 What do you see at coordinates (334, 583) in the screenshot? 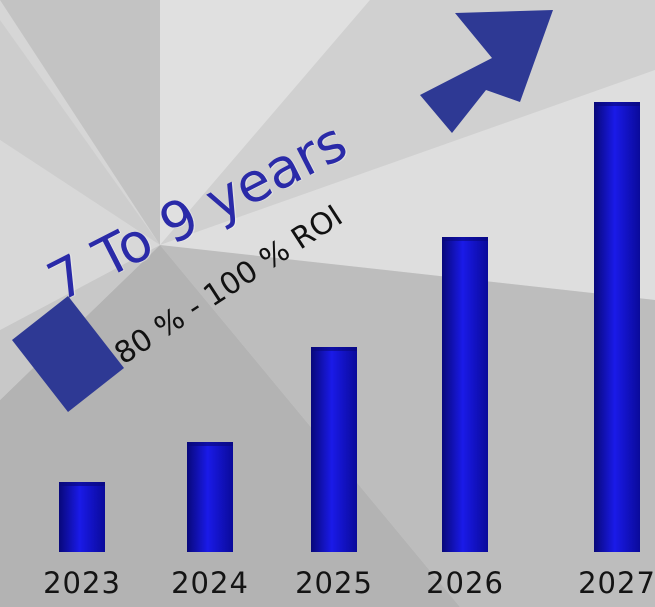
I see `x-tick-label: 2025` at bounding box center [334, 583].